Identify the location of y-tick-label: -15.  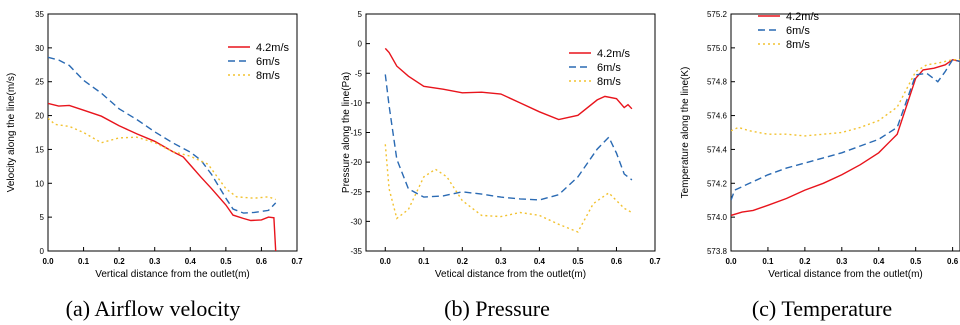
(356, 133).